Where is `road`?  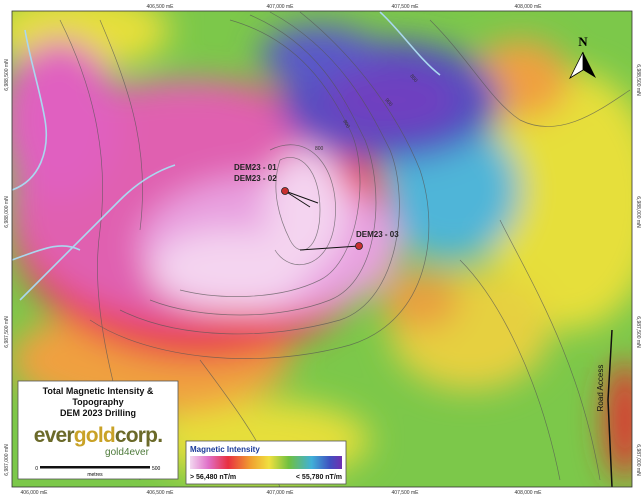 road is located at coordinates (610, 408).